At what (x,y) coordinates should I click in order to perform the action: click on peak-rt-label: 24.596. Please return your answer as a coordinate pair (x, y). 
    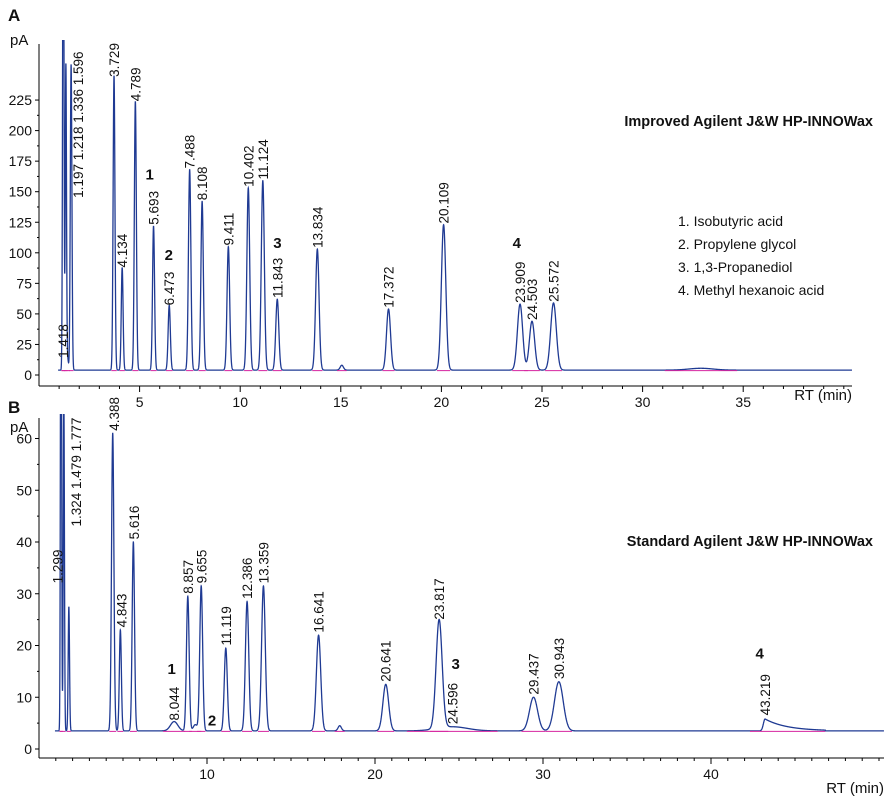
    Looking at the image, I should click on (452, 703).